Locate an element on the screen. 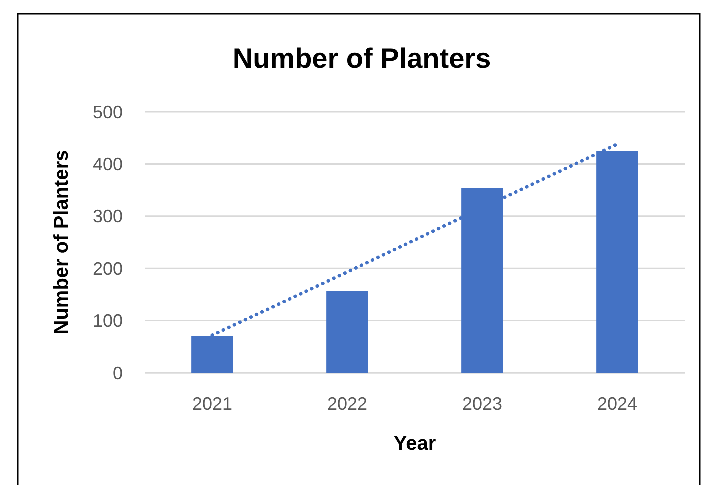 Image resolution: width=705 pixels, height=485 pixels. y-tick-label: 500 is located at coordinates (107, 112).